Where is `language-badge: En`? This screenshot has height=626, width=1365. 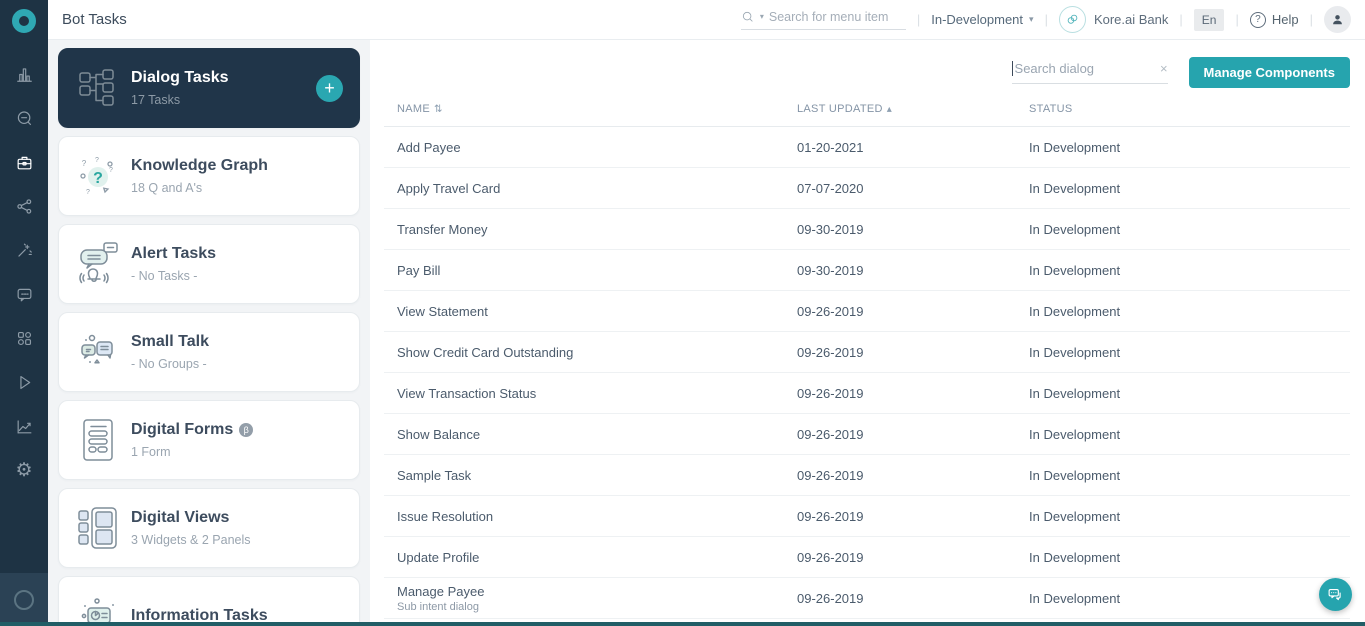 language-badge: En is located at coordinates (1209, 19).